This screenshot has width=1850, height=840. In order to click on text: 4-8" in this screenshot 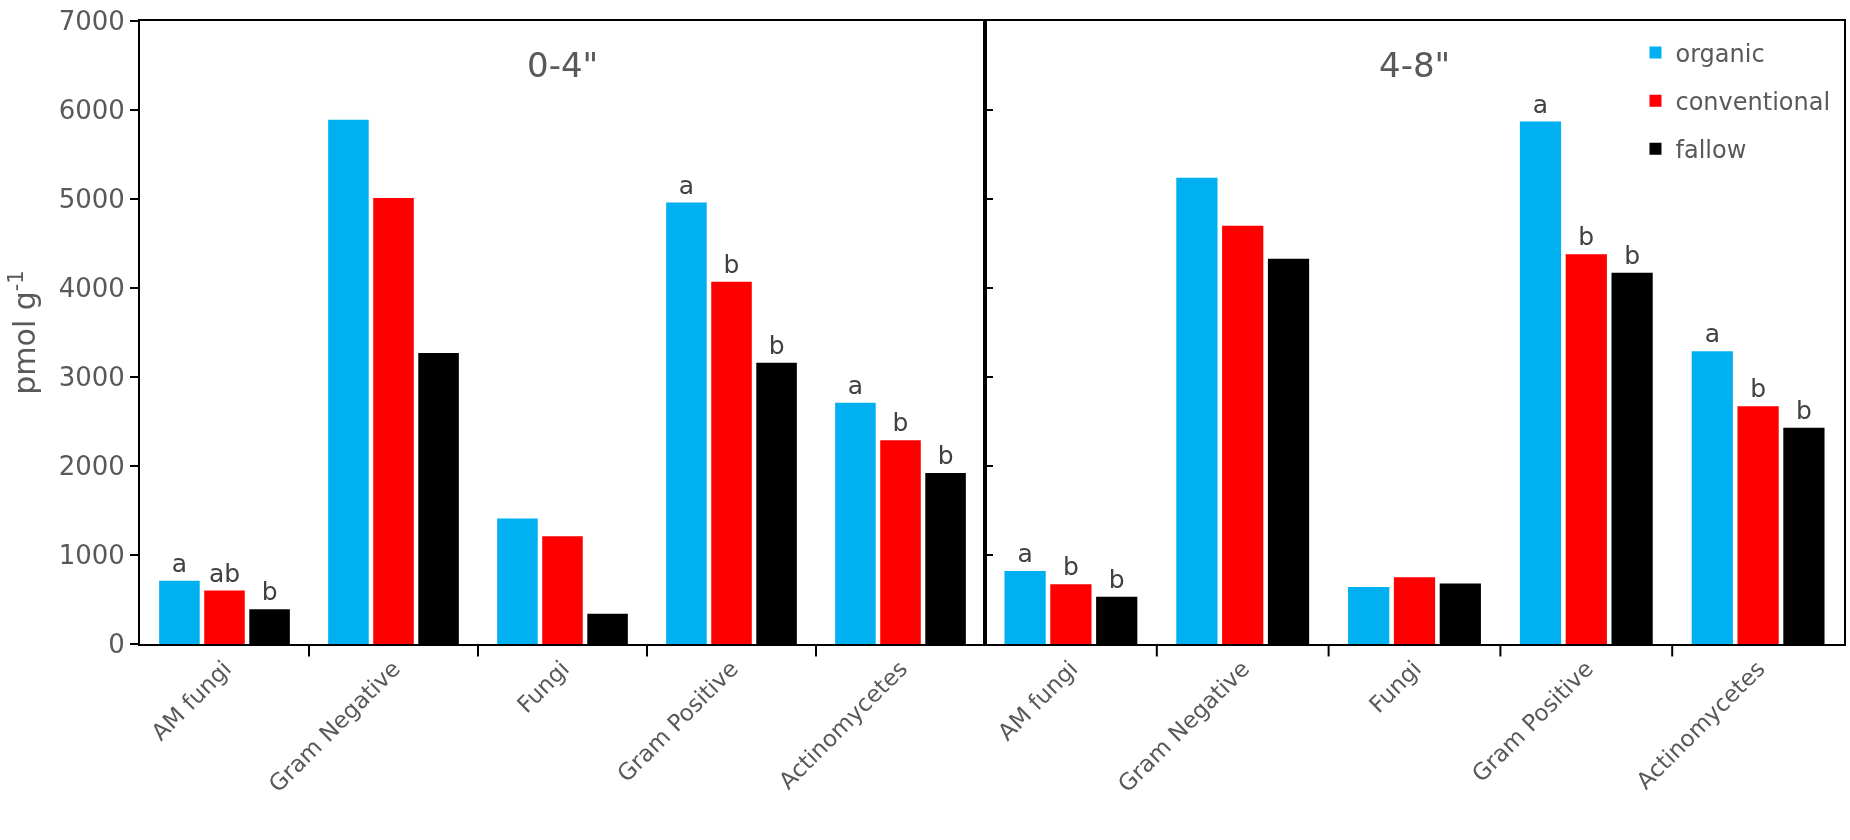, I will do `click(1415, 65)`.